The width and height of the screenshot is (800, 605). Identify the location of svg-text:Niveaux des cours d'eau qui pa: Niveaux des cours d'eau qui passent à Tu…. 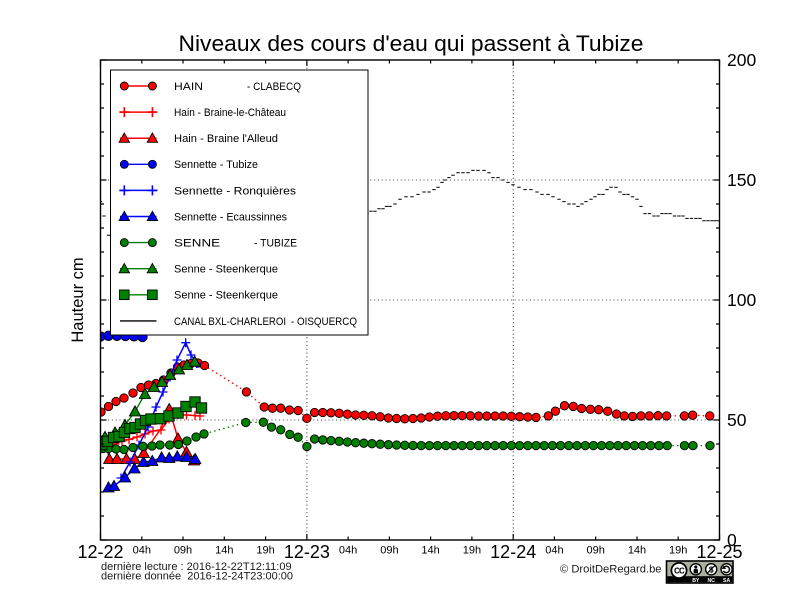
(411, 43).